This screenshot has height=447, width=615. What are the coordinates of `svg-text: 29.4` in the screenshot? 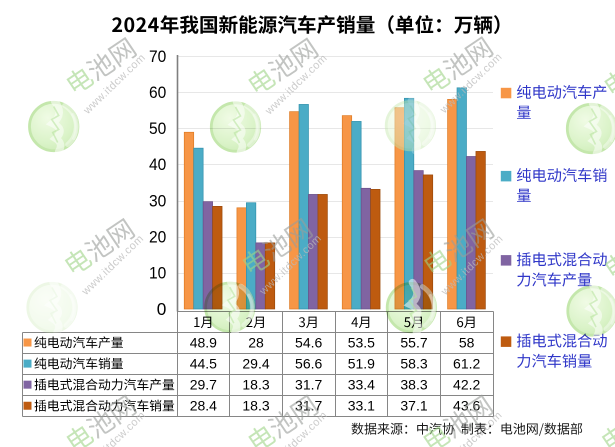 It's located at (255, 363).